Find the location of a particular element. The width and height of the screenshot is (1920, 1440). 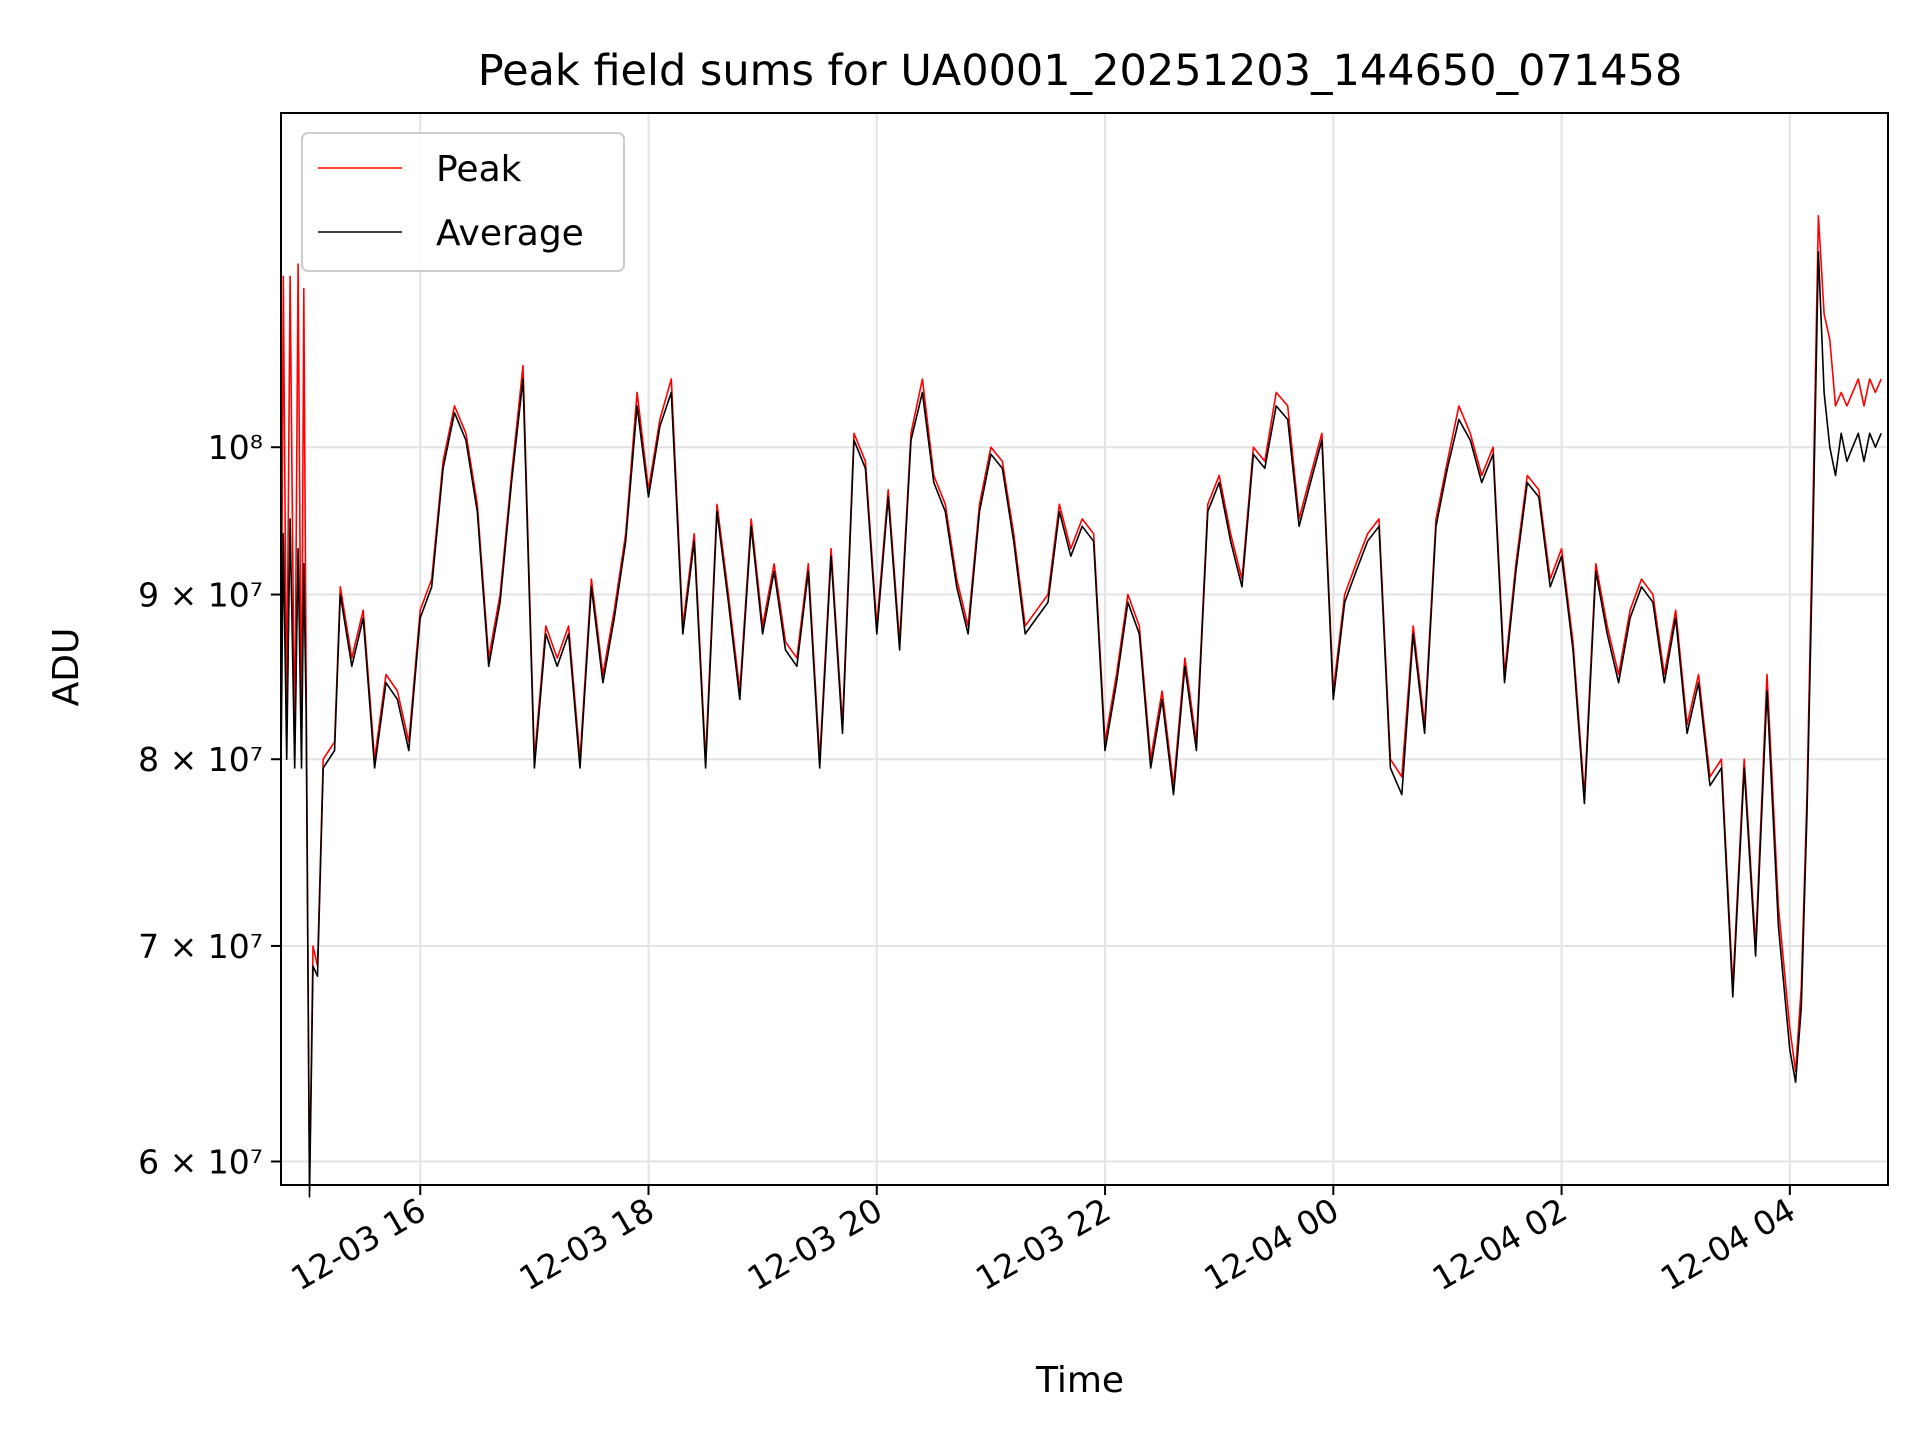

y-tick-label: 7 × 10⁷ is located at coordinates (200, 946).